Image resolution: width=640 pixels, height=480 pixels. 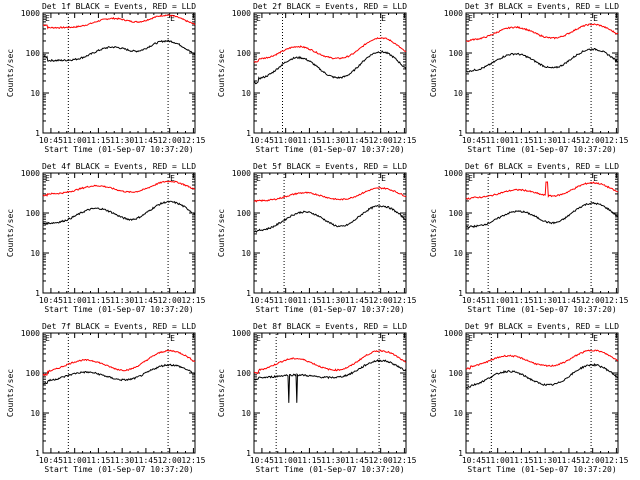 I want to click on panel-title: Det 6f BLACK = Events, RED = LLD, so click(x=542, y=166).